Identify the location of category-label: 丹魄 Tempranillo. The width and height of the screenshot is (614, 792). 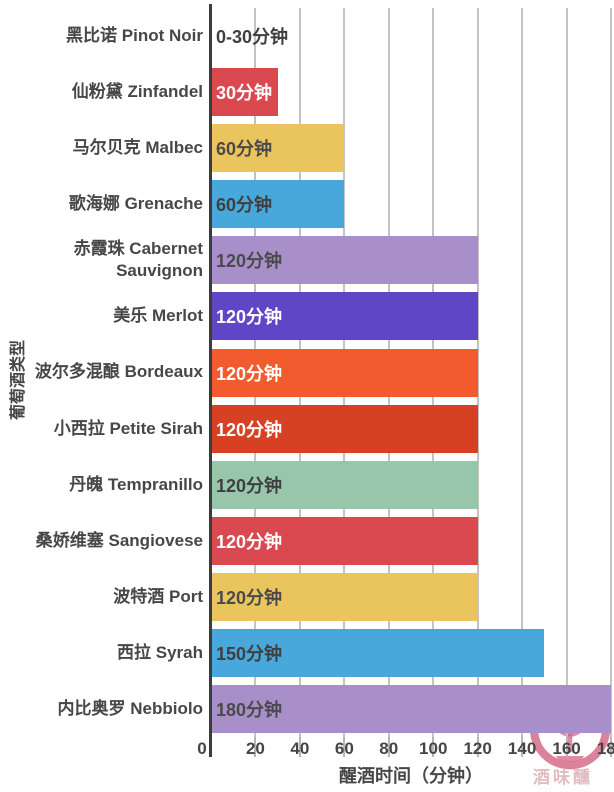
(136, 484).